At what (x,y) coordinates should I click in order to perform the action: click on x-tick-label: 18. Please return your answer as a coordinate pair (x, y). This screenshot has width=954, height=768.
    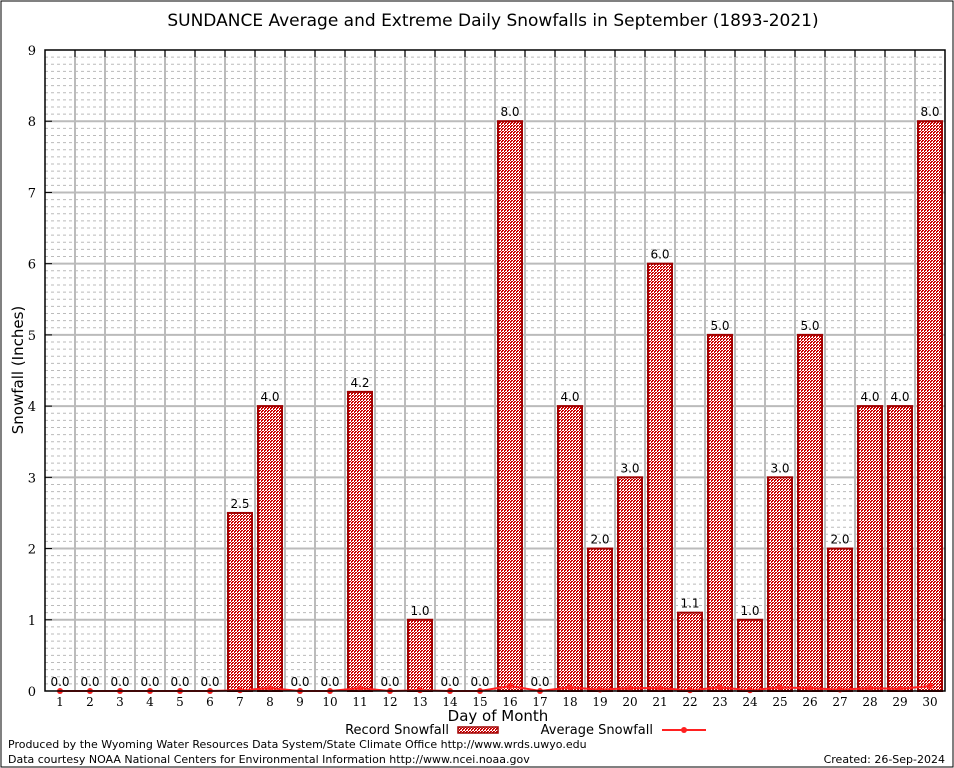
    Looking at the image, I should click on (569, 702).